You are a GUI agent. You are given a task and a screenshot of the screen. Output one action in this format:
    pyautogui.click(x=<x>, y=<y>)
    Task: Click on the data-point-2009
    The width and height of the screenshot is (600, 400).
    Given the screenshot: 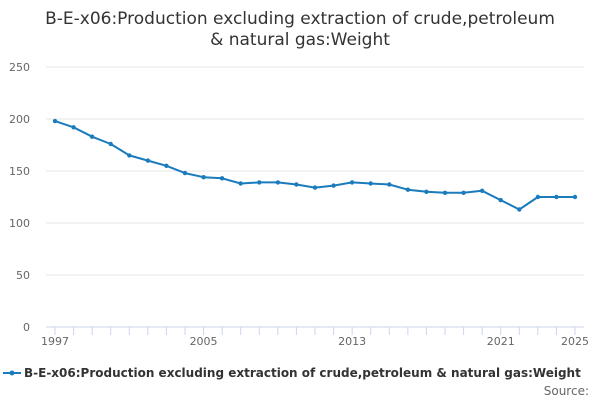 What is the action you would take?
    pyautogui.click(x=278, y=182)
    